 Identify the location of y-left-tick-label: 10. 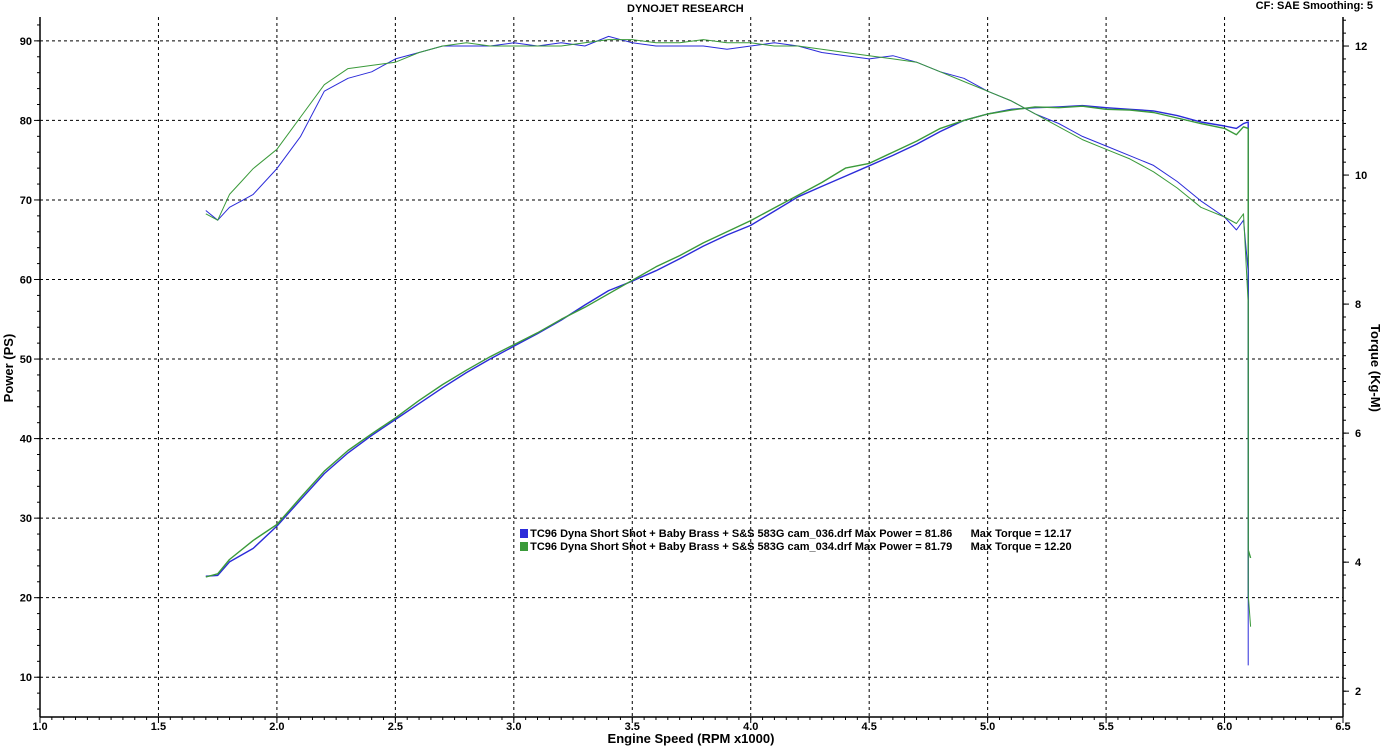
(26, 678).